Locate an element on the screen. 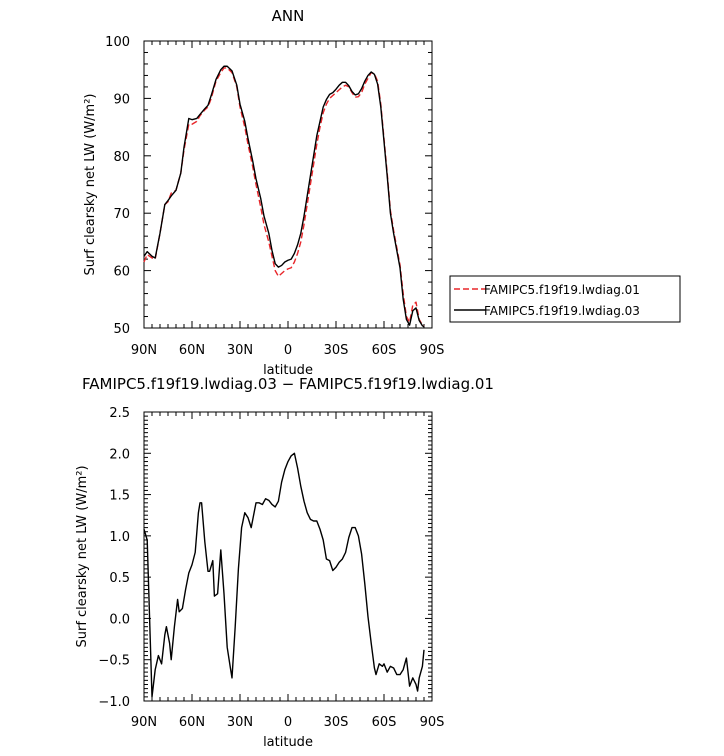 The image size is (724, 756). y-tick-label: 1.0 is located at coordinates (119, 537).